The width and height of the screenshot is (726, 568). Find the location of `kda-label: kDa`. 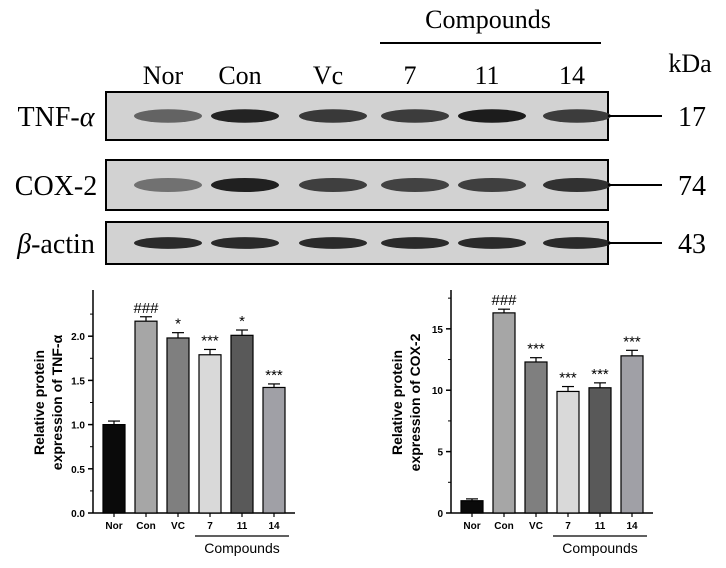

kda-label: kDa is located at coordinates (690, 63).